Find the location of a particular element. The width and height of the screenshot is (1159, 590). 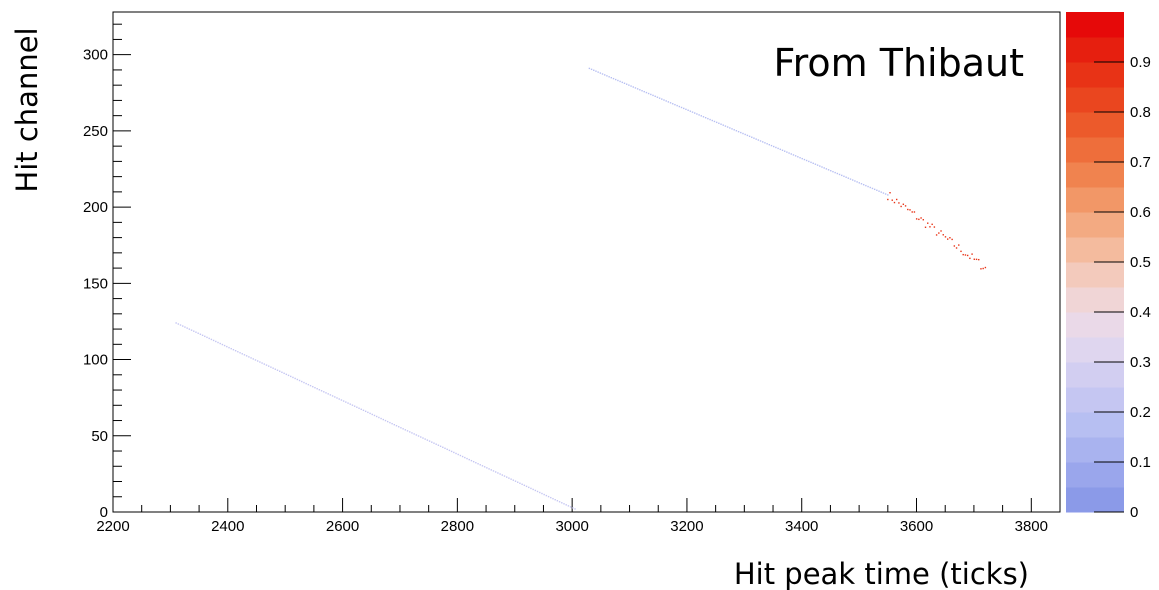

y-tick-label: 200 is located at coordinates (95, 207).